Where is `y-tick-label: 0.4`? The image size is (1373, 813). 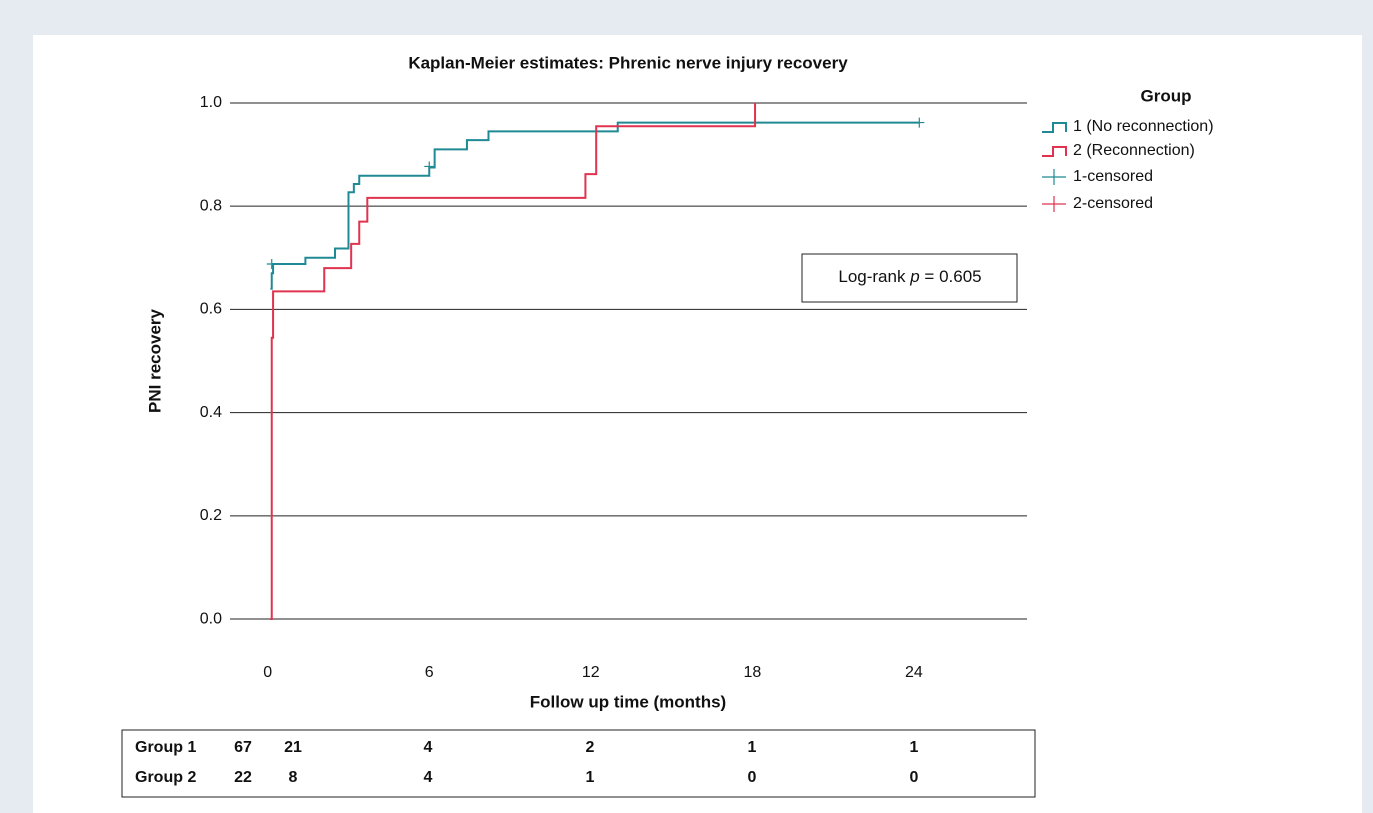 y-tick-label: 0.4 is located at coordinates (211, 412).